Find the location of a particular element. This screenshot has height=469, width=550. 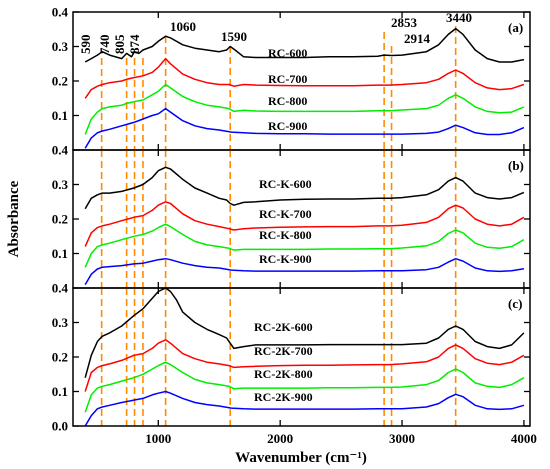

peak-label-740: 740 is located at coordinates (104, 45).